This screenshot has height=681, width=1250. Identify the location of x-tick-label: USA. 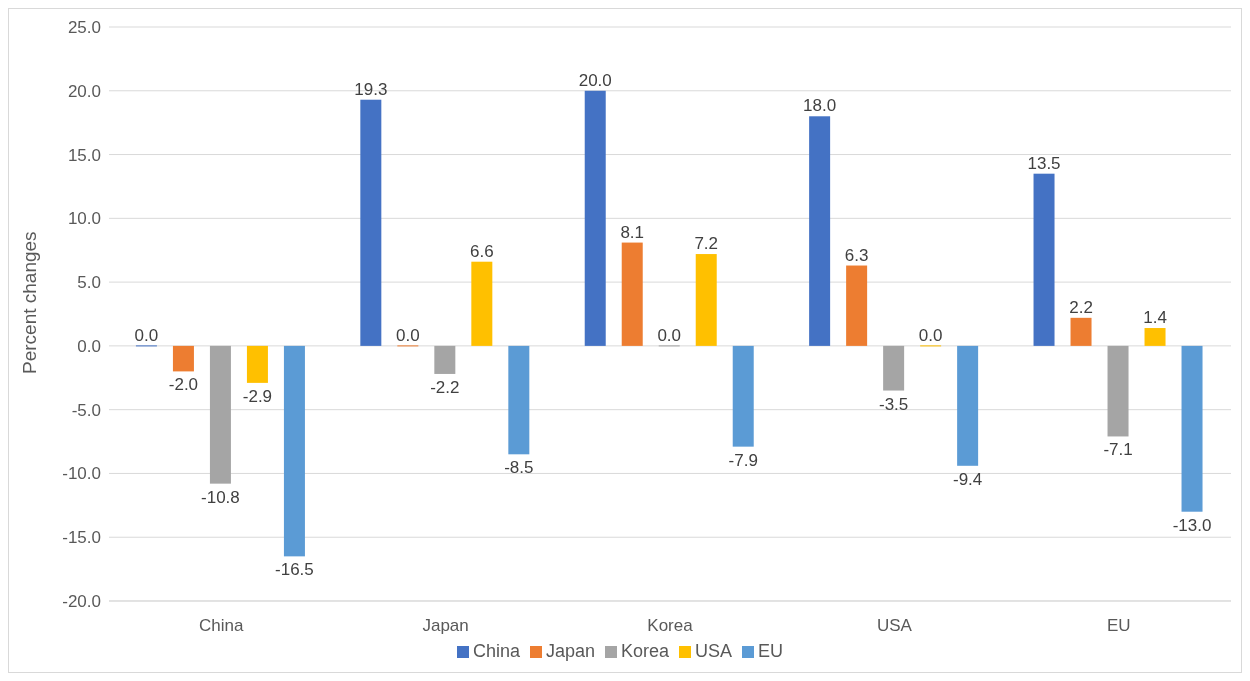
(894, 626).